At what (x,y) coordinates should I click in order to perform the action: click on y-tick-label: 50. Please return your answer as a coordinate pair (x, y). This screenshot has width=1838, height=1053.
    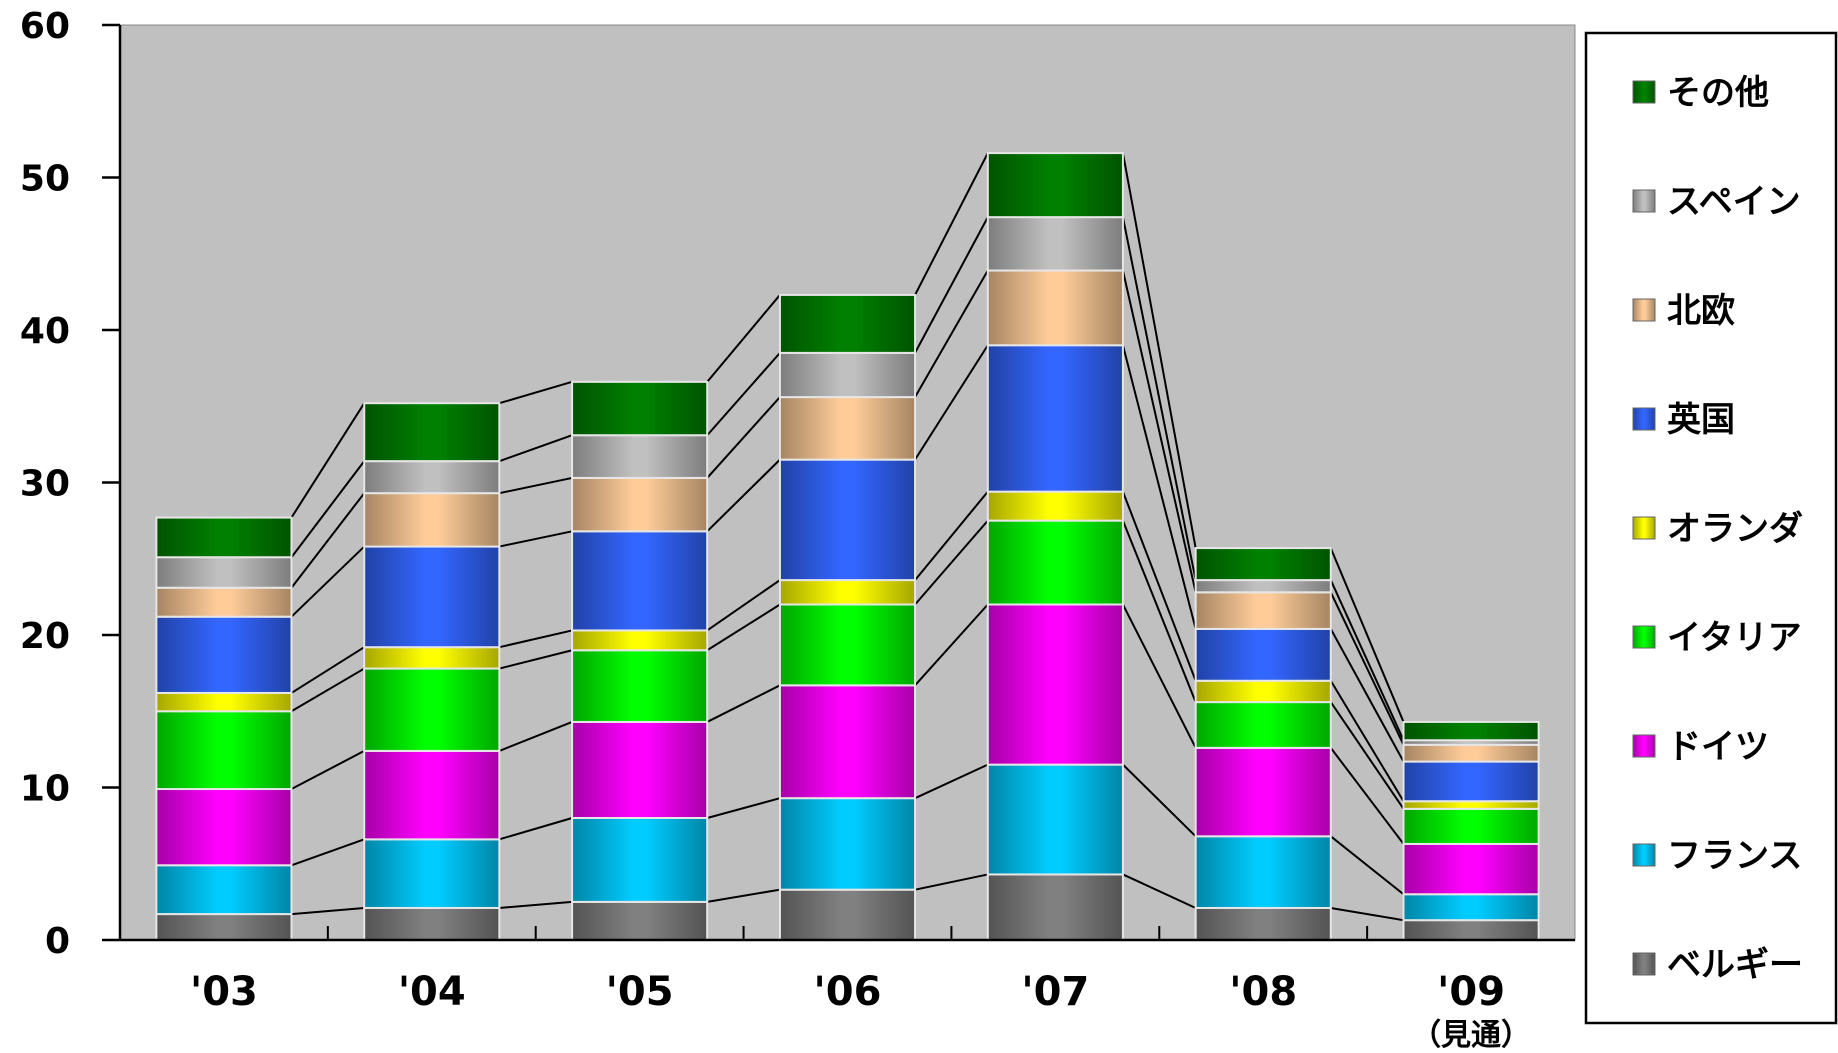
    Looking at the image, I should click on (45, 179).